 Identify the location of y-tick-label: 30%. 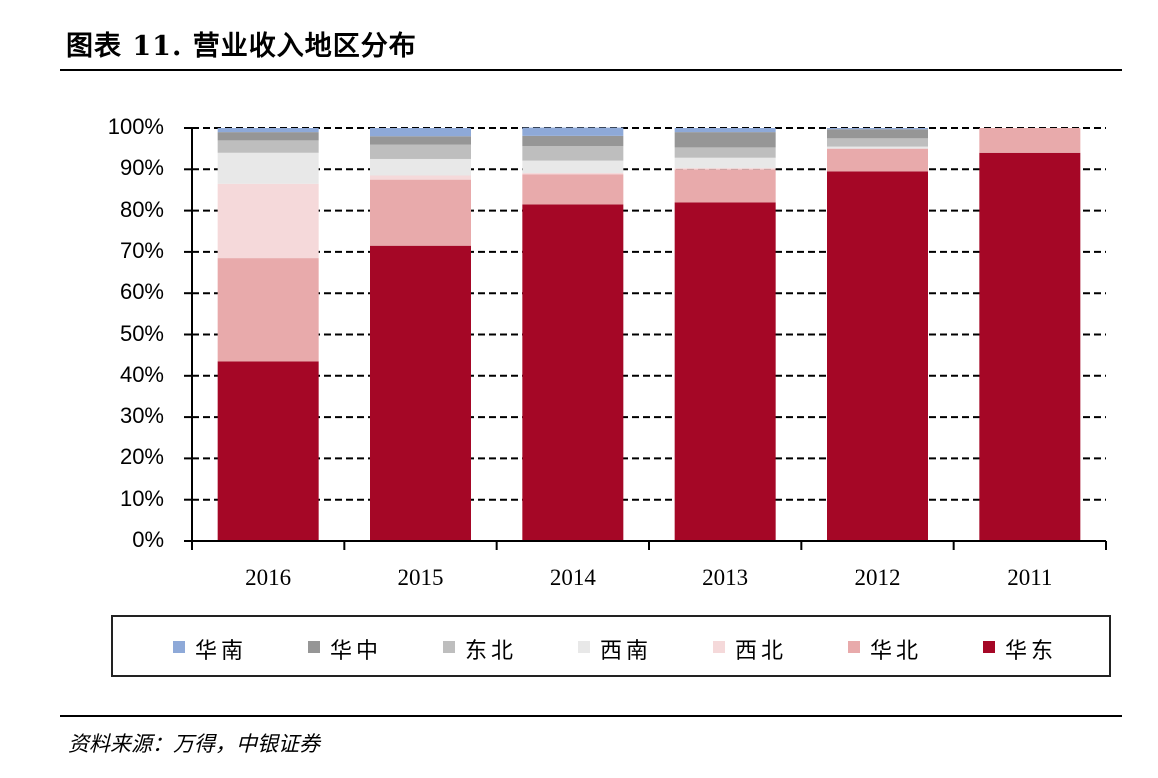
(141, 416).